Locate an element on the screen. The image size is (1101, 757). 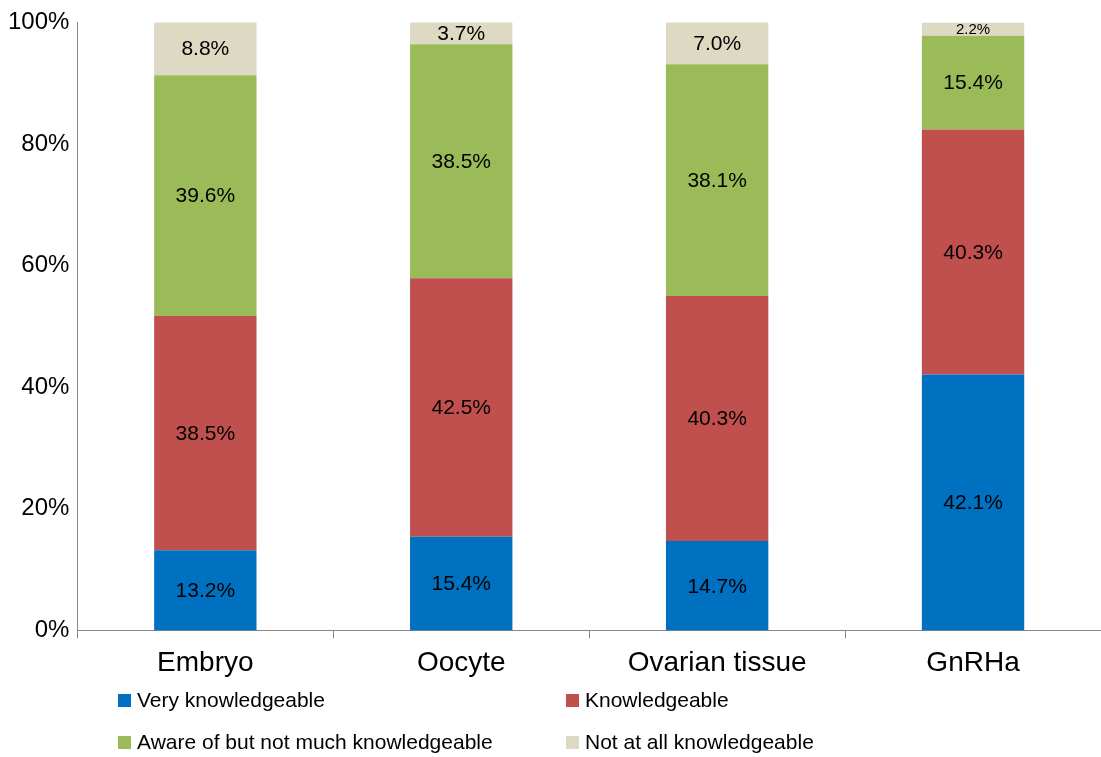
data-label: 14.7% is located at coordinates (717, 585).